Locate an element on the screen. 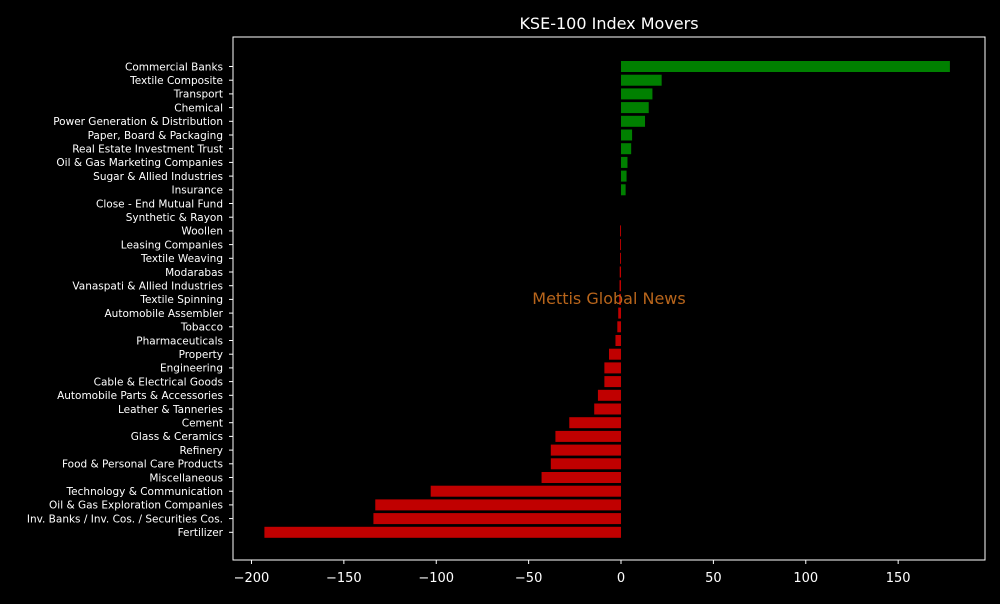  category-label: Chemical is located at coordinates (198, 108).